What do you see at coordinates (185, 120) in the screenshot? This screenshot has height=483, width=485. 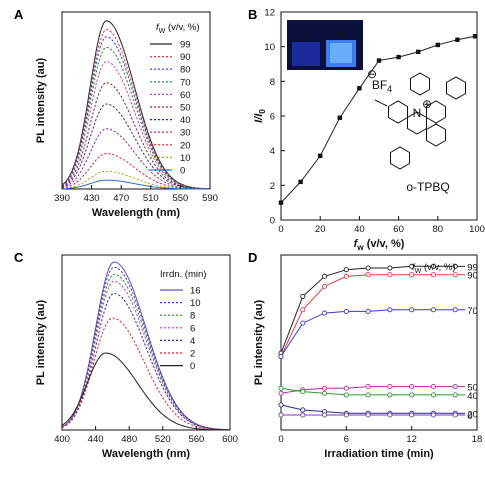 I see `panel-a-legend-label: 40` at bounding box center [185, 120].